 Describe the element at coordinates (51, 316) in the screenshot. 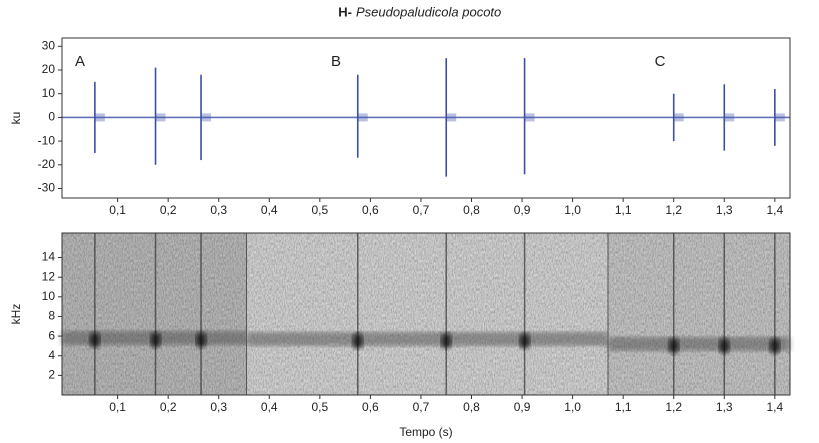

I see `y-tick-label: 8` at that location.